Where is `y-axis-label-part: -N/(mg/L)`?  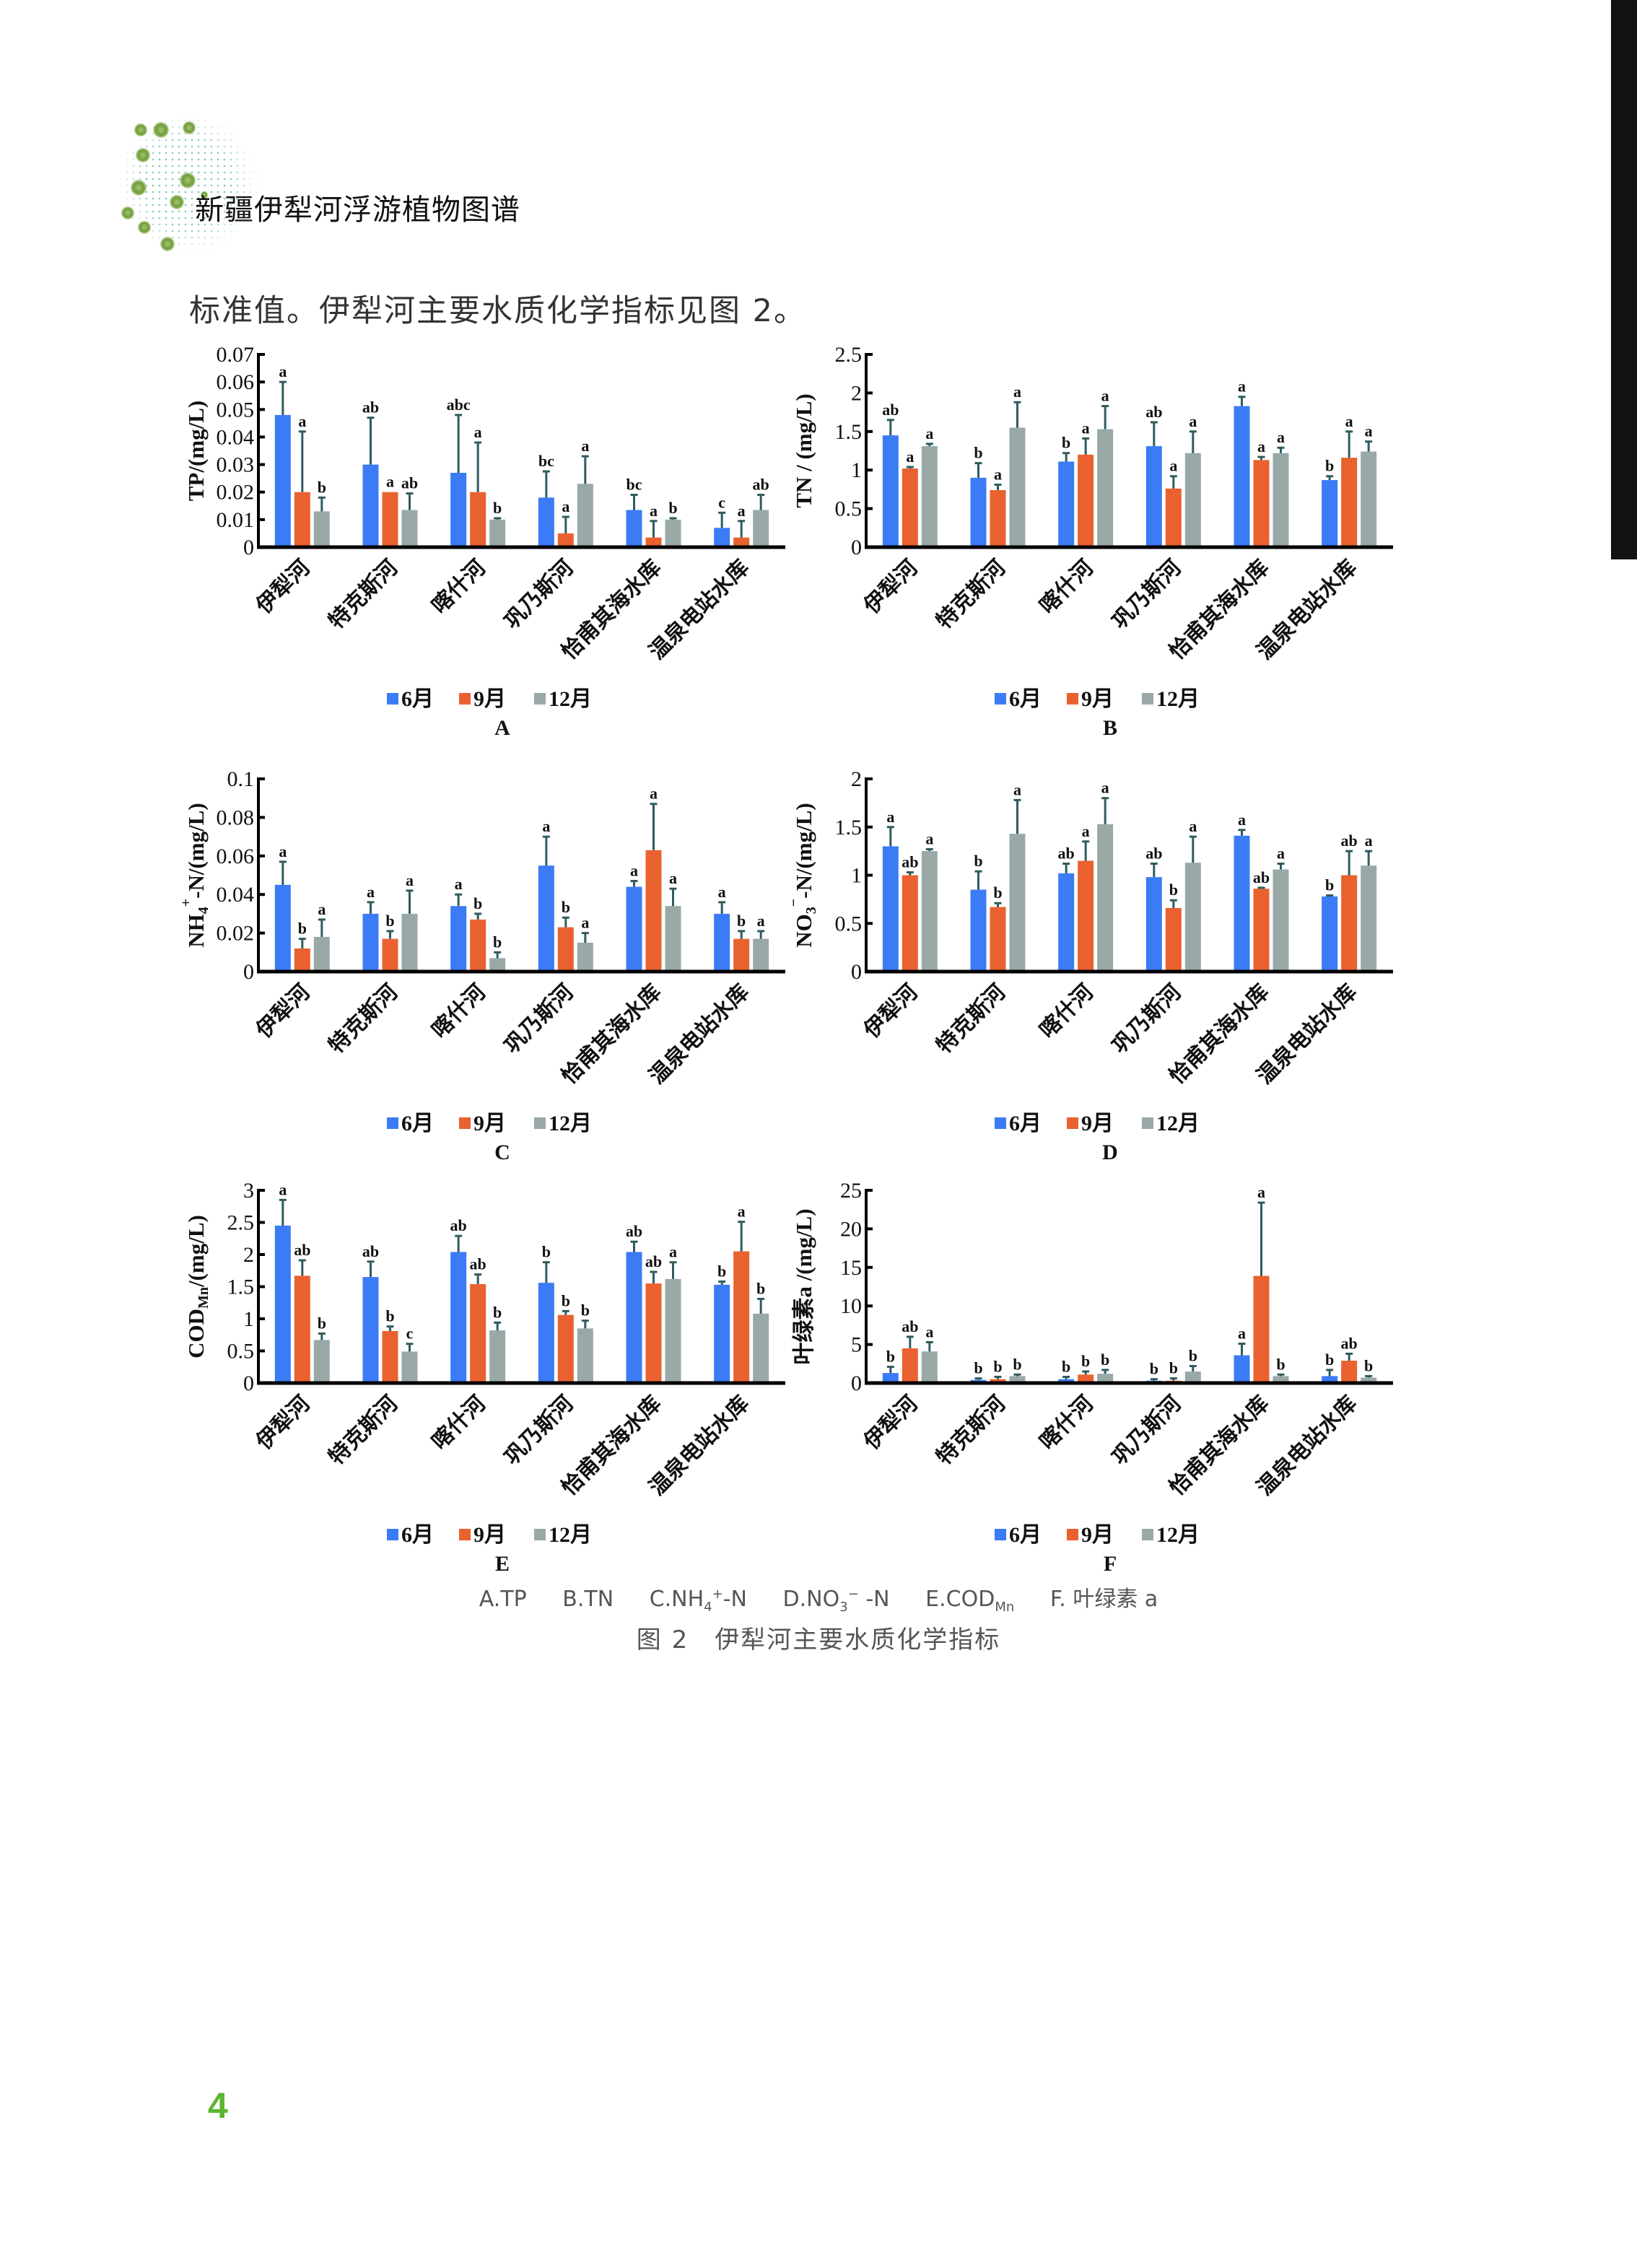
y-axis-label-part: -N/(mg/L) is located at coordinates (196, 851).